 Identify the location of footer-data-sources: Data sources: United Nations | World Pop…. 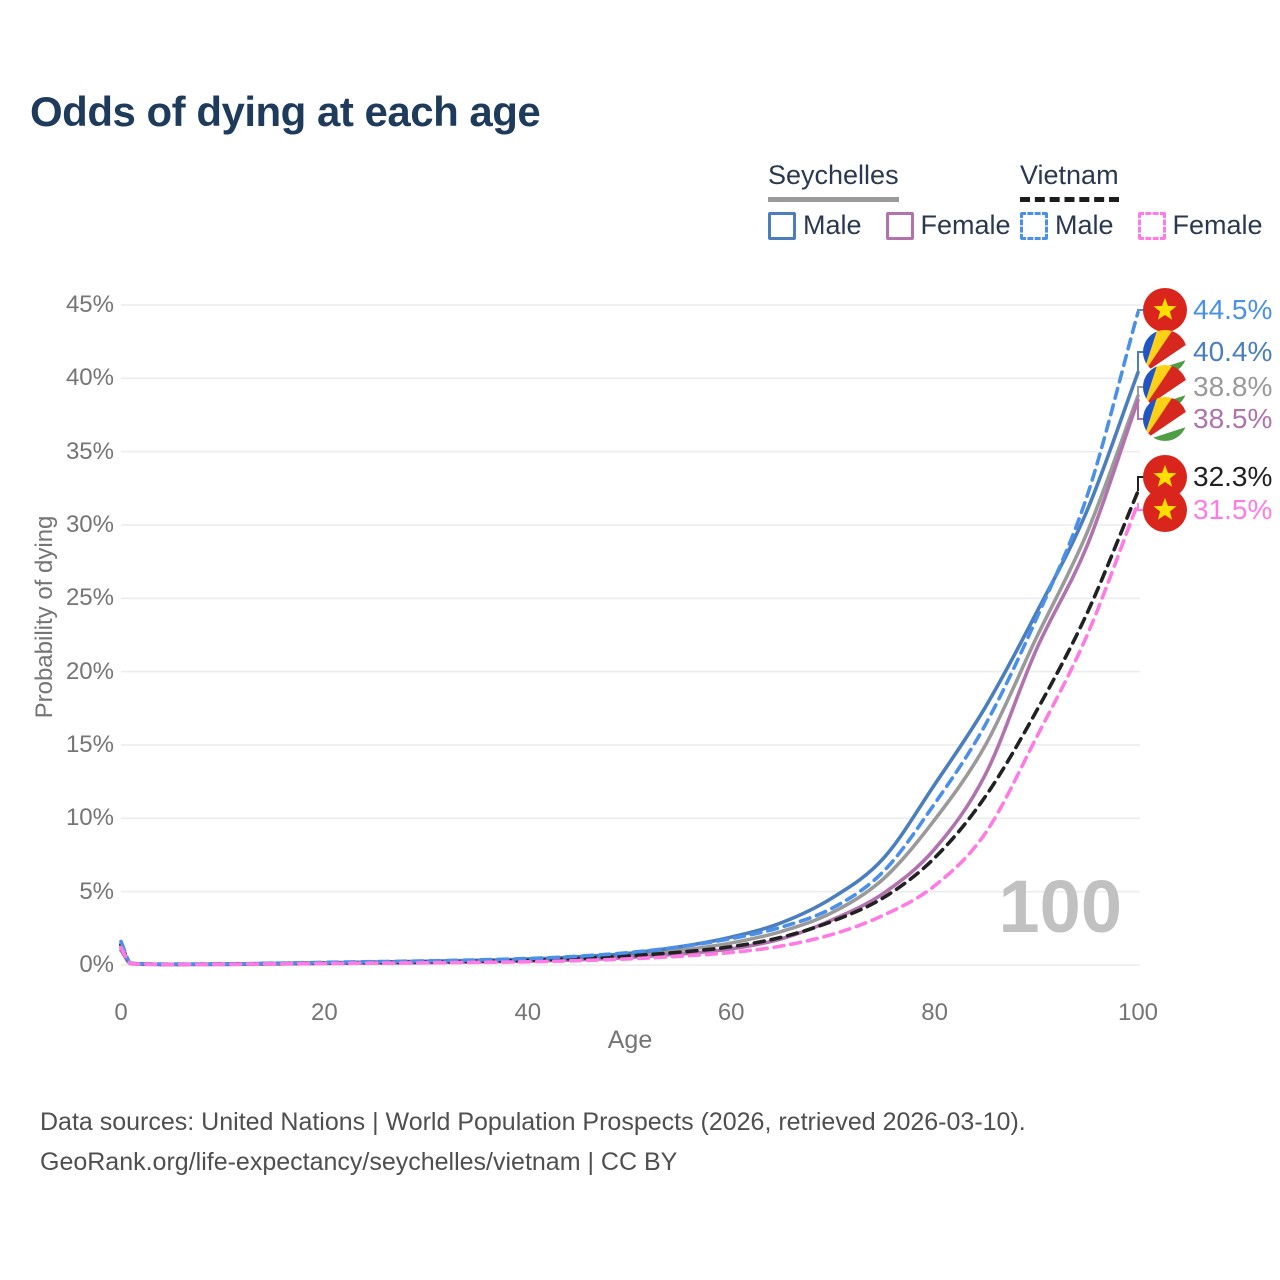
(533, 1122).